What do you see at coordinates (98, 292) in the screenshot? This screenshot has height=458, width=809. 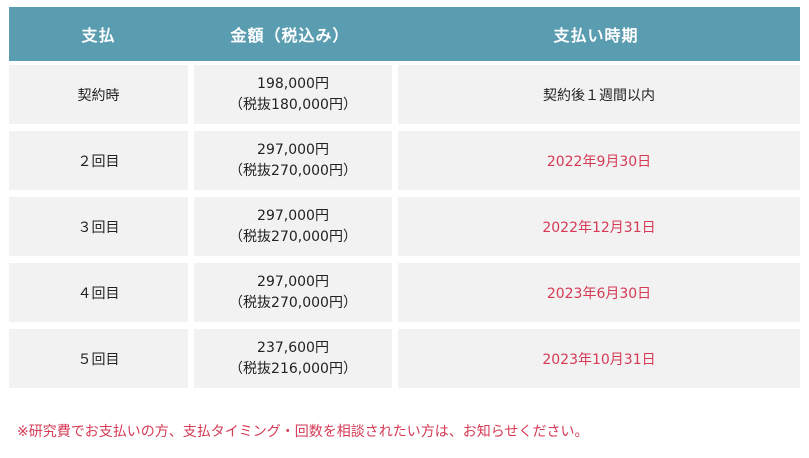 I see `payment-label: ４回目` at bounding box center [98, 292].